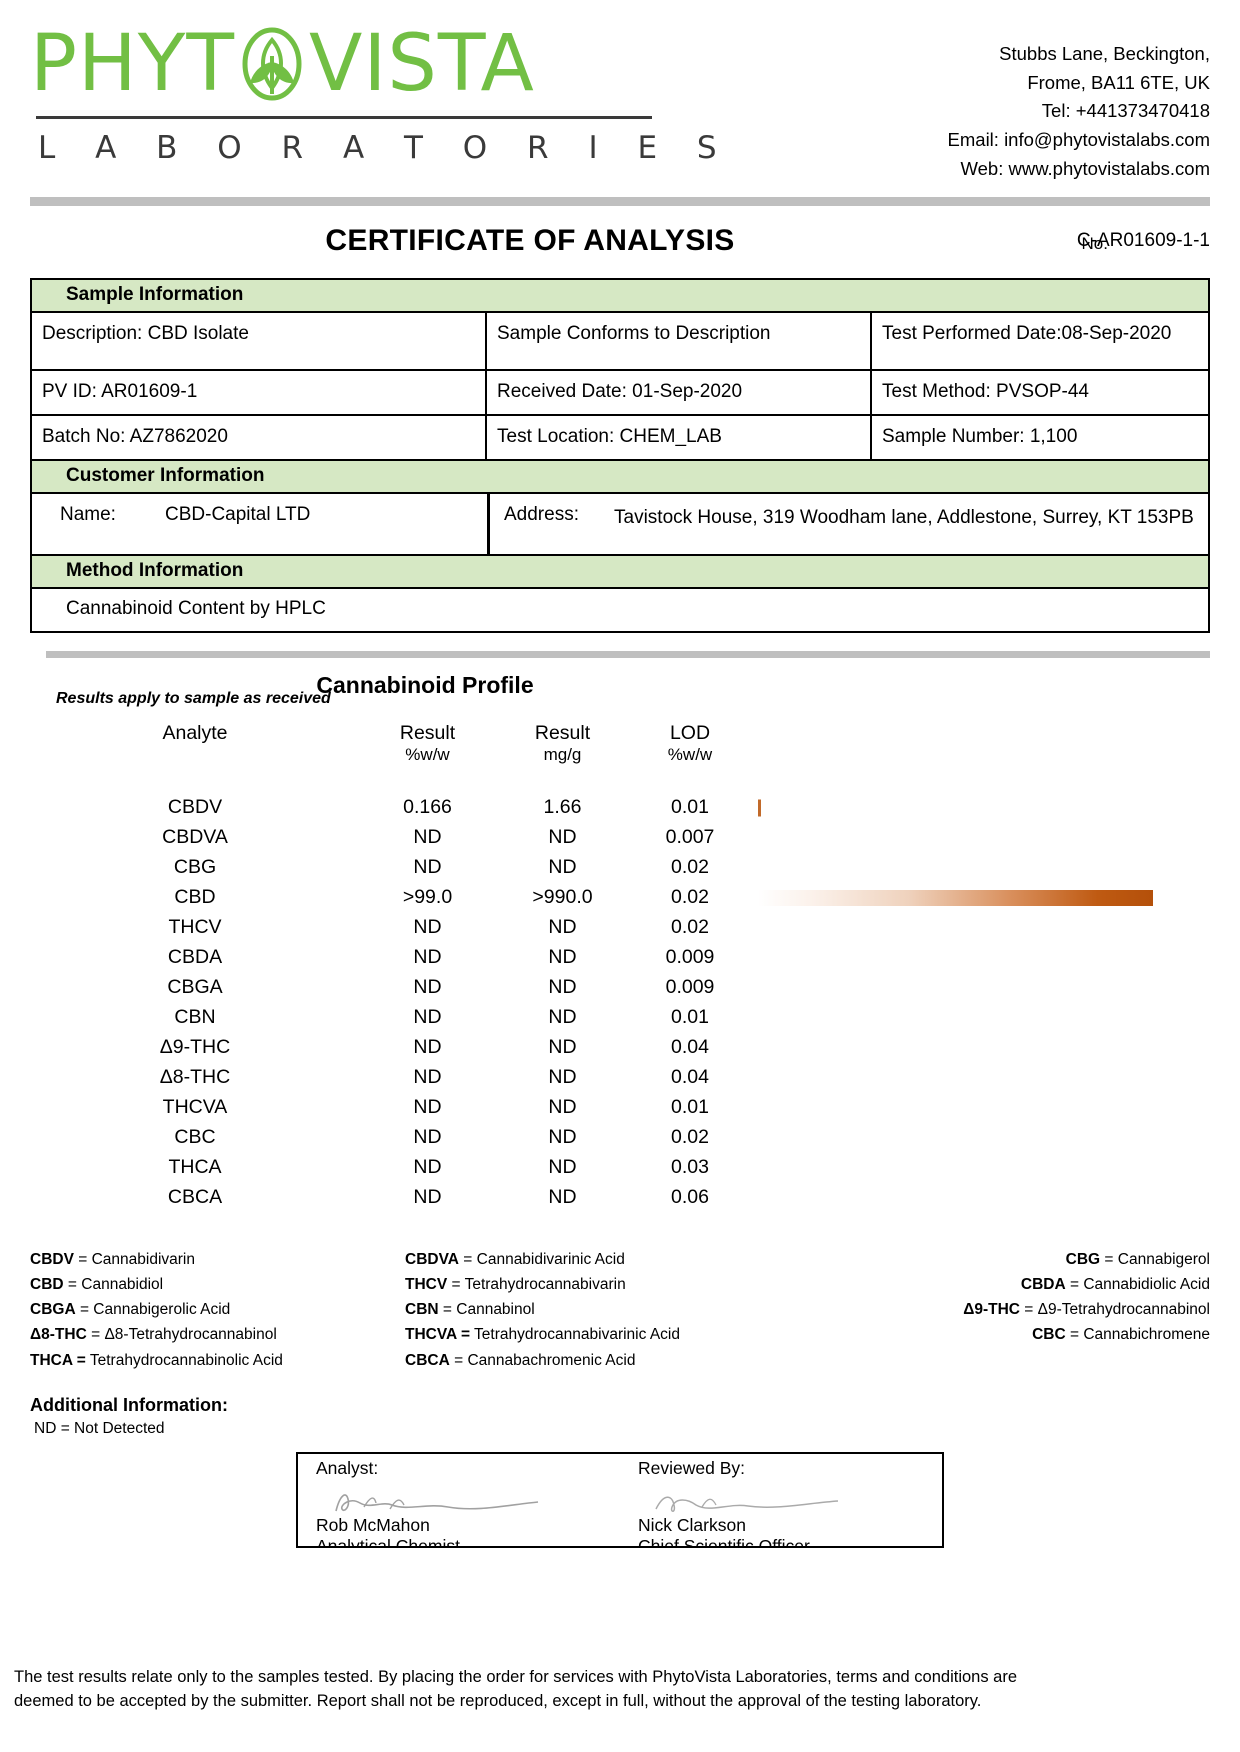 The width and height of the screenshot is (1240, 1752). Describe the element at coordinates (620, 868) in the screenshot. I see `table-row: CBG ND ND 0.02` at that location.